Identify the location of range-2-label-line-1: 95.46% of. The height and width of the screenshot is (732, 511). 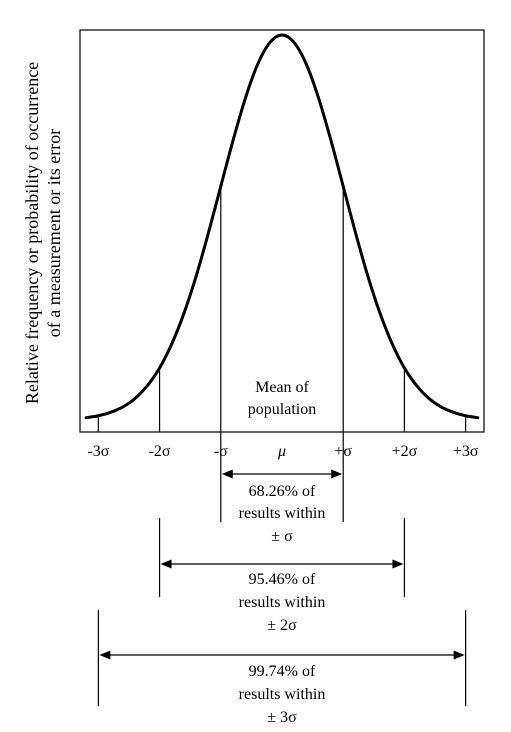
(282, 579).